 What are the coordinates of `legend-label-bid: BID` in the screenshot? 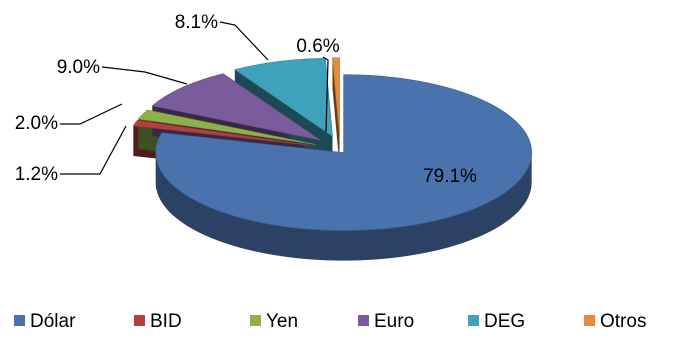 It's located at (166, 321).